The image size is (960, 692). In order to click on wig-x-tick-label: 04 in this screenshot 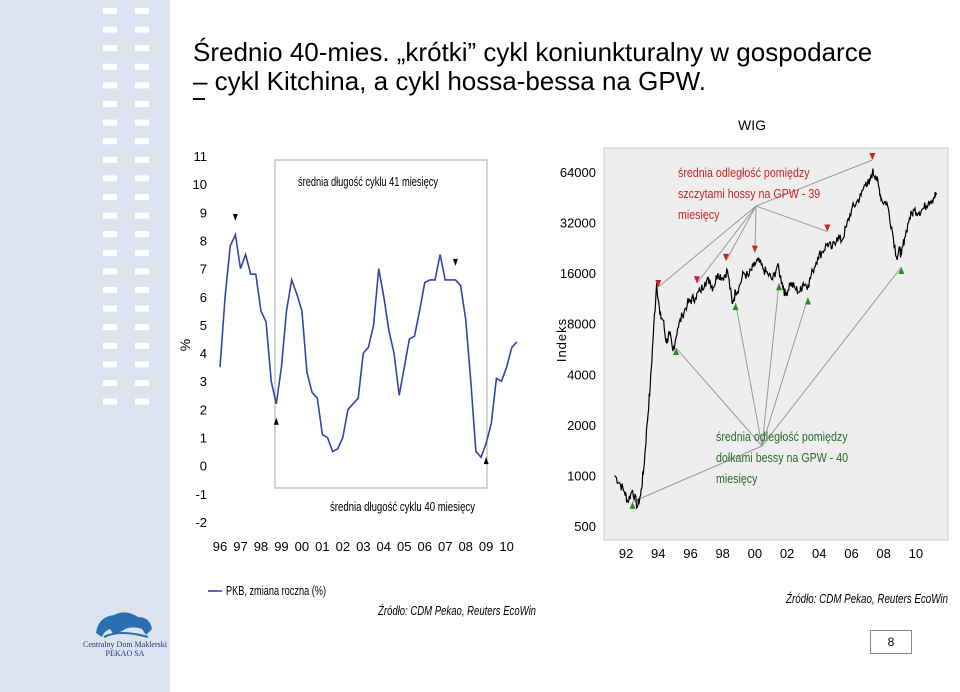, I will do `click(819, 553)`.